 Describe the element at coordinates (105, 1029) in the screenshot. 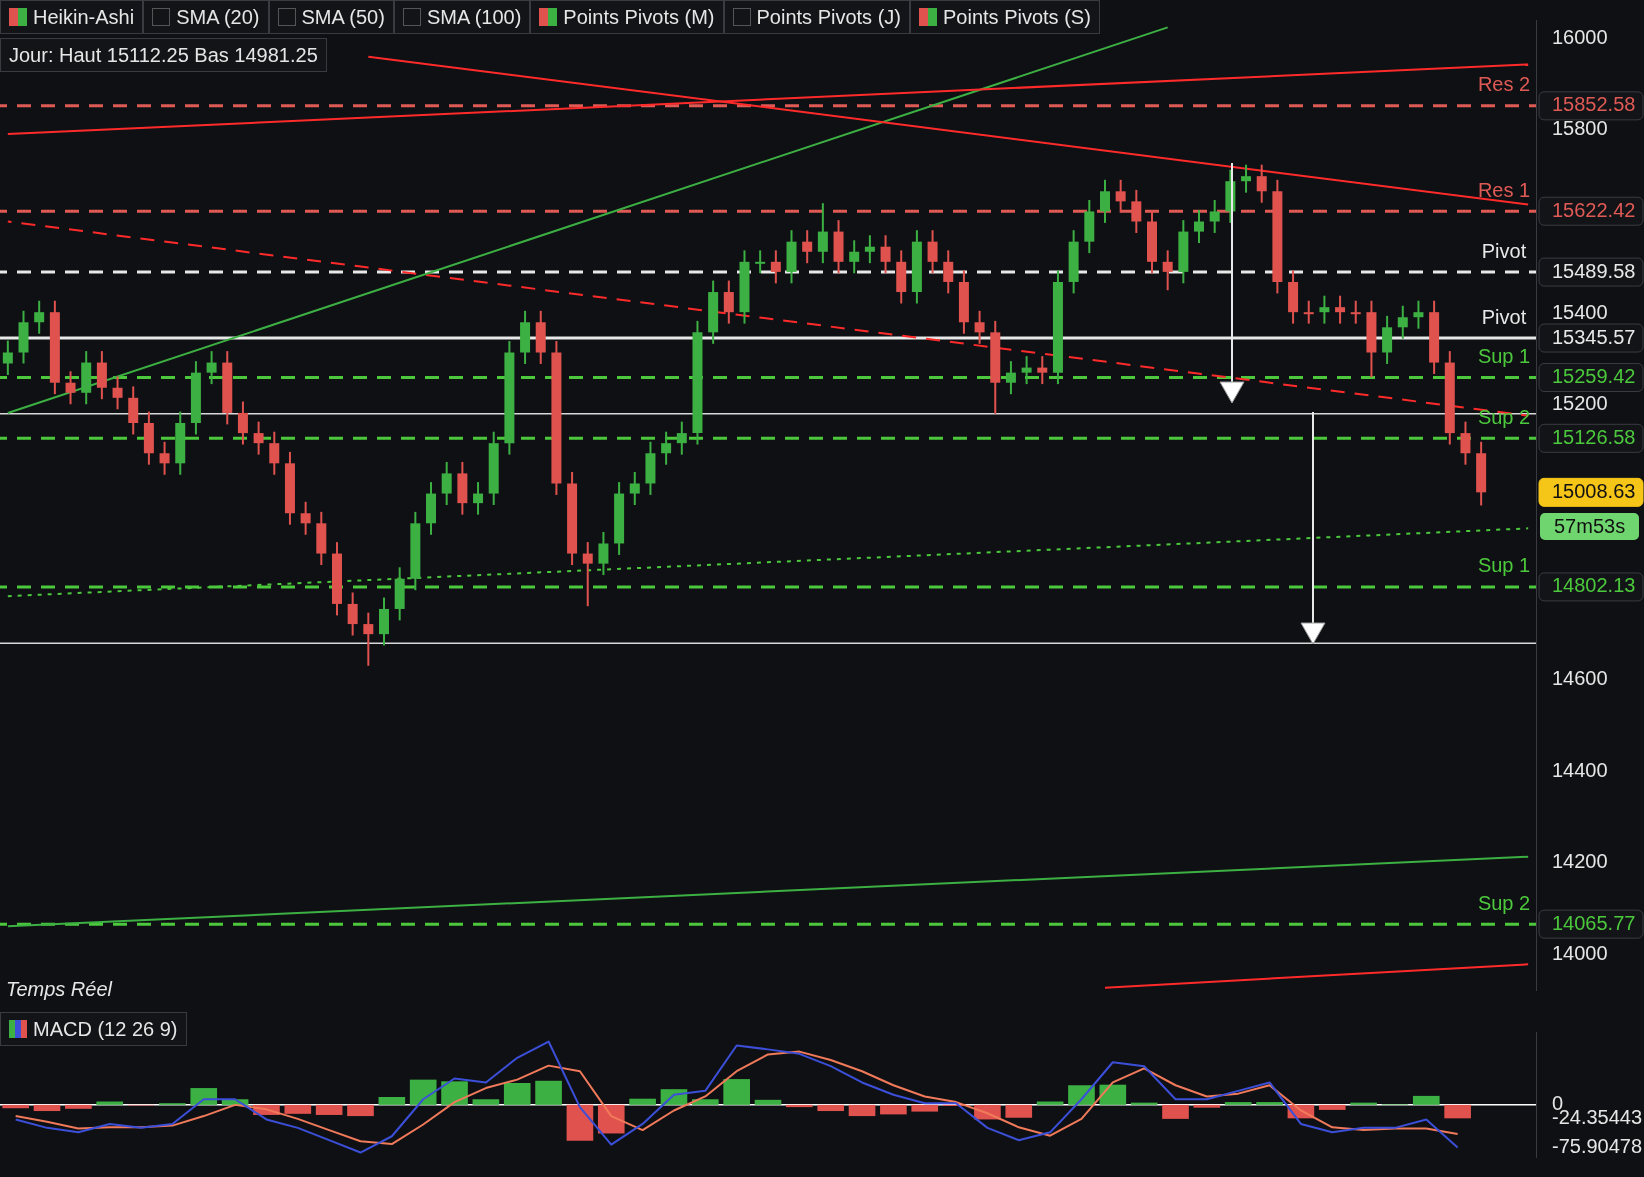

I see `chart-title: MACD (12 26 9)` at that location.